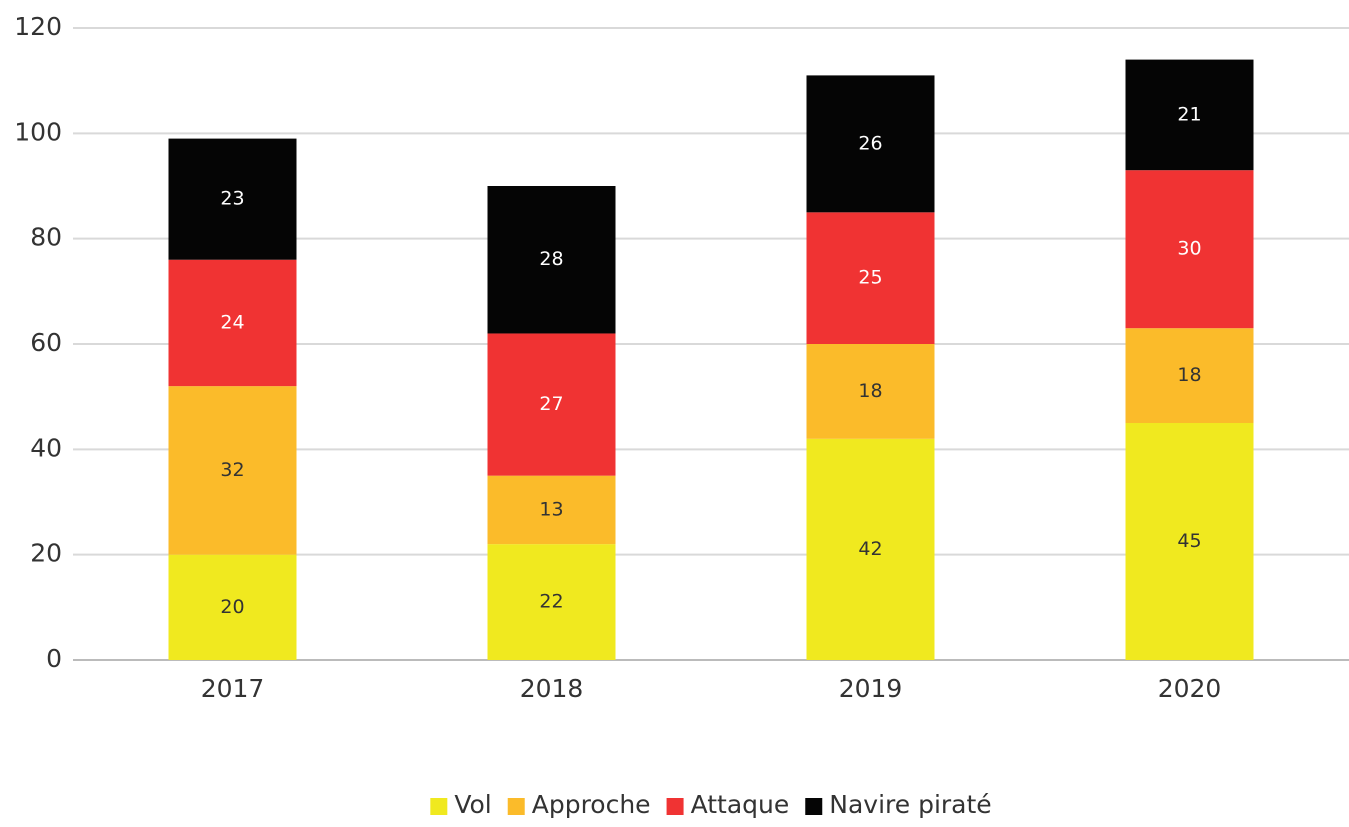 Image resolution: width=1349 pixels, height=827 pixels. I want to click on y-tick-label: 40, so click(46, 447).